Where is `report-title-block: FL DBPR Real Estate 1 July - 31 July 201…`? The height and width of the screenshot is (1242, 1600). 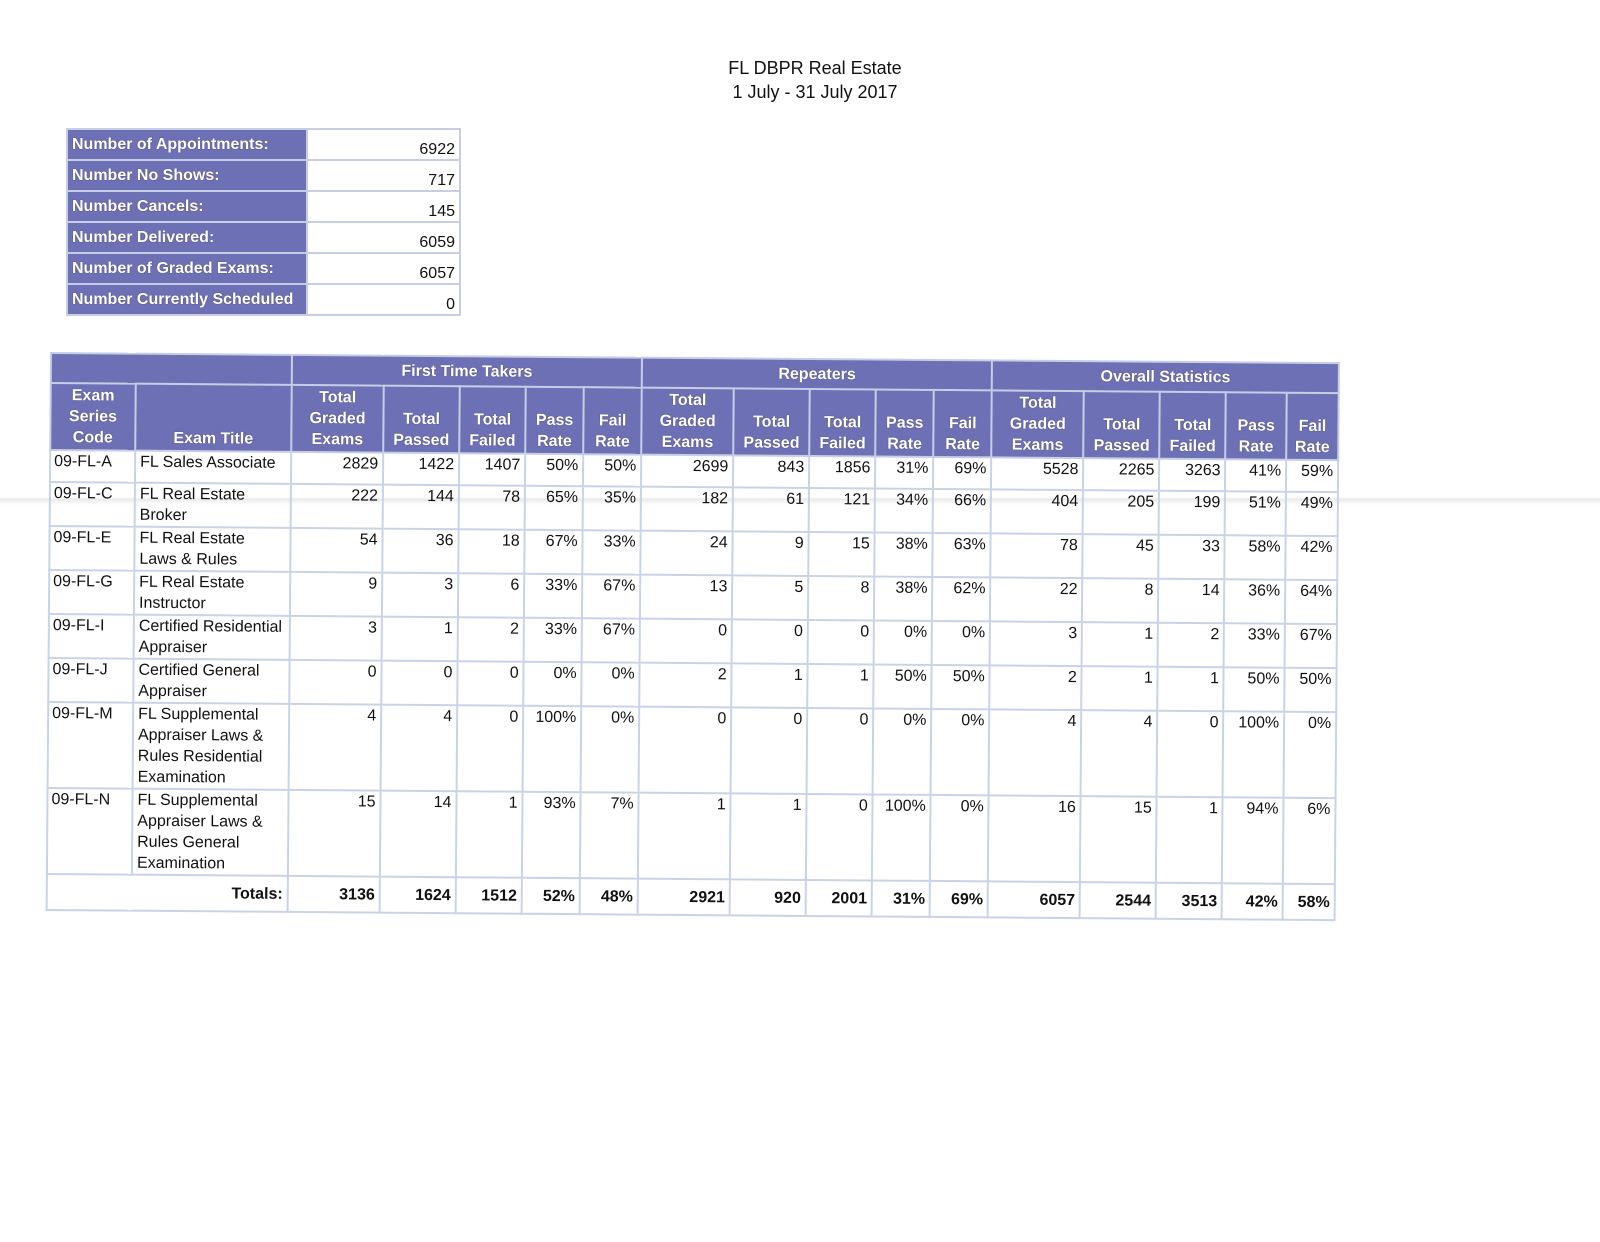 report-title-block: FL DBPR Real Estate 1 July - 31 July 201… is located at coordinates (800, 80).